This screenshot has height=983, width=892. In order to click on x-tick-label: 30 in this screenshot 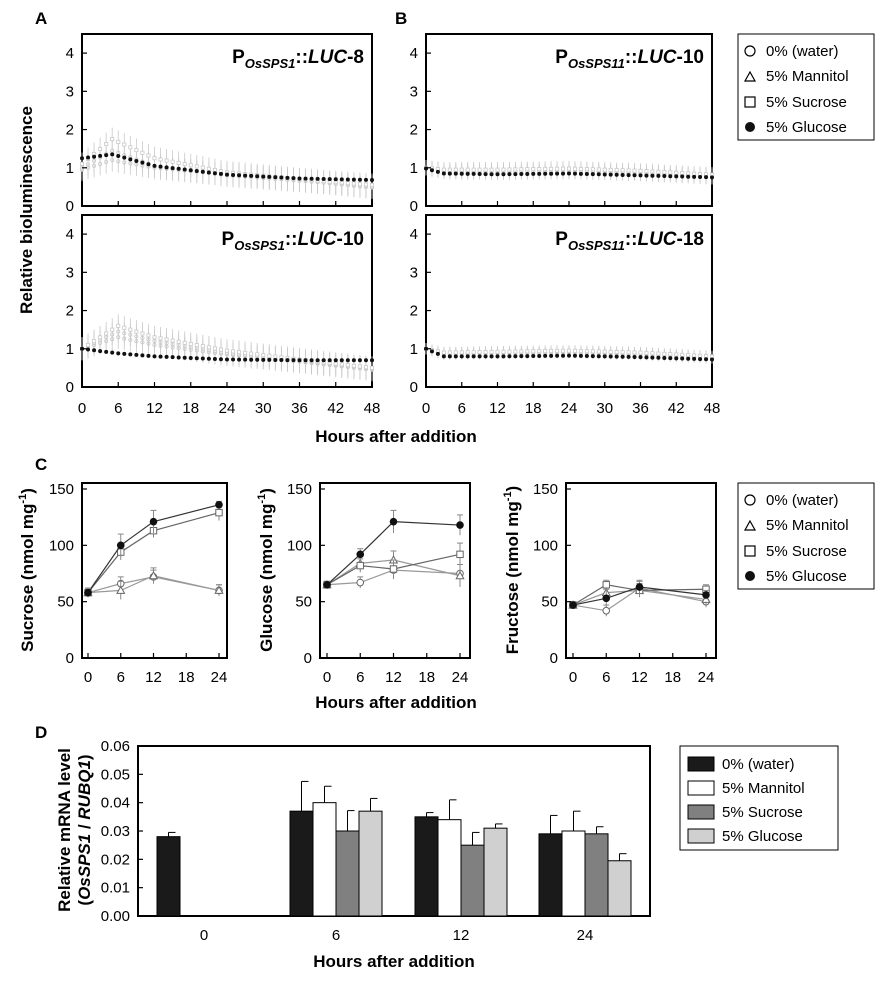, I will do `click(263, 408)`.